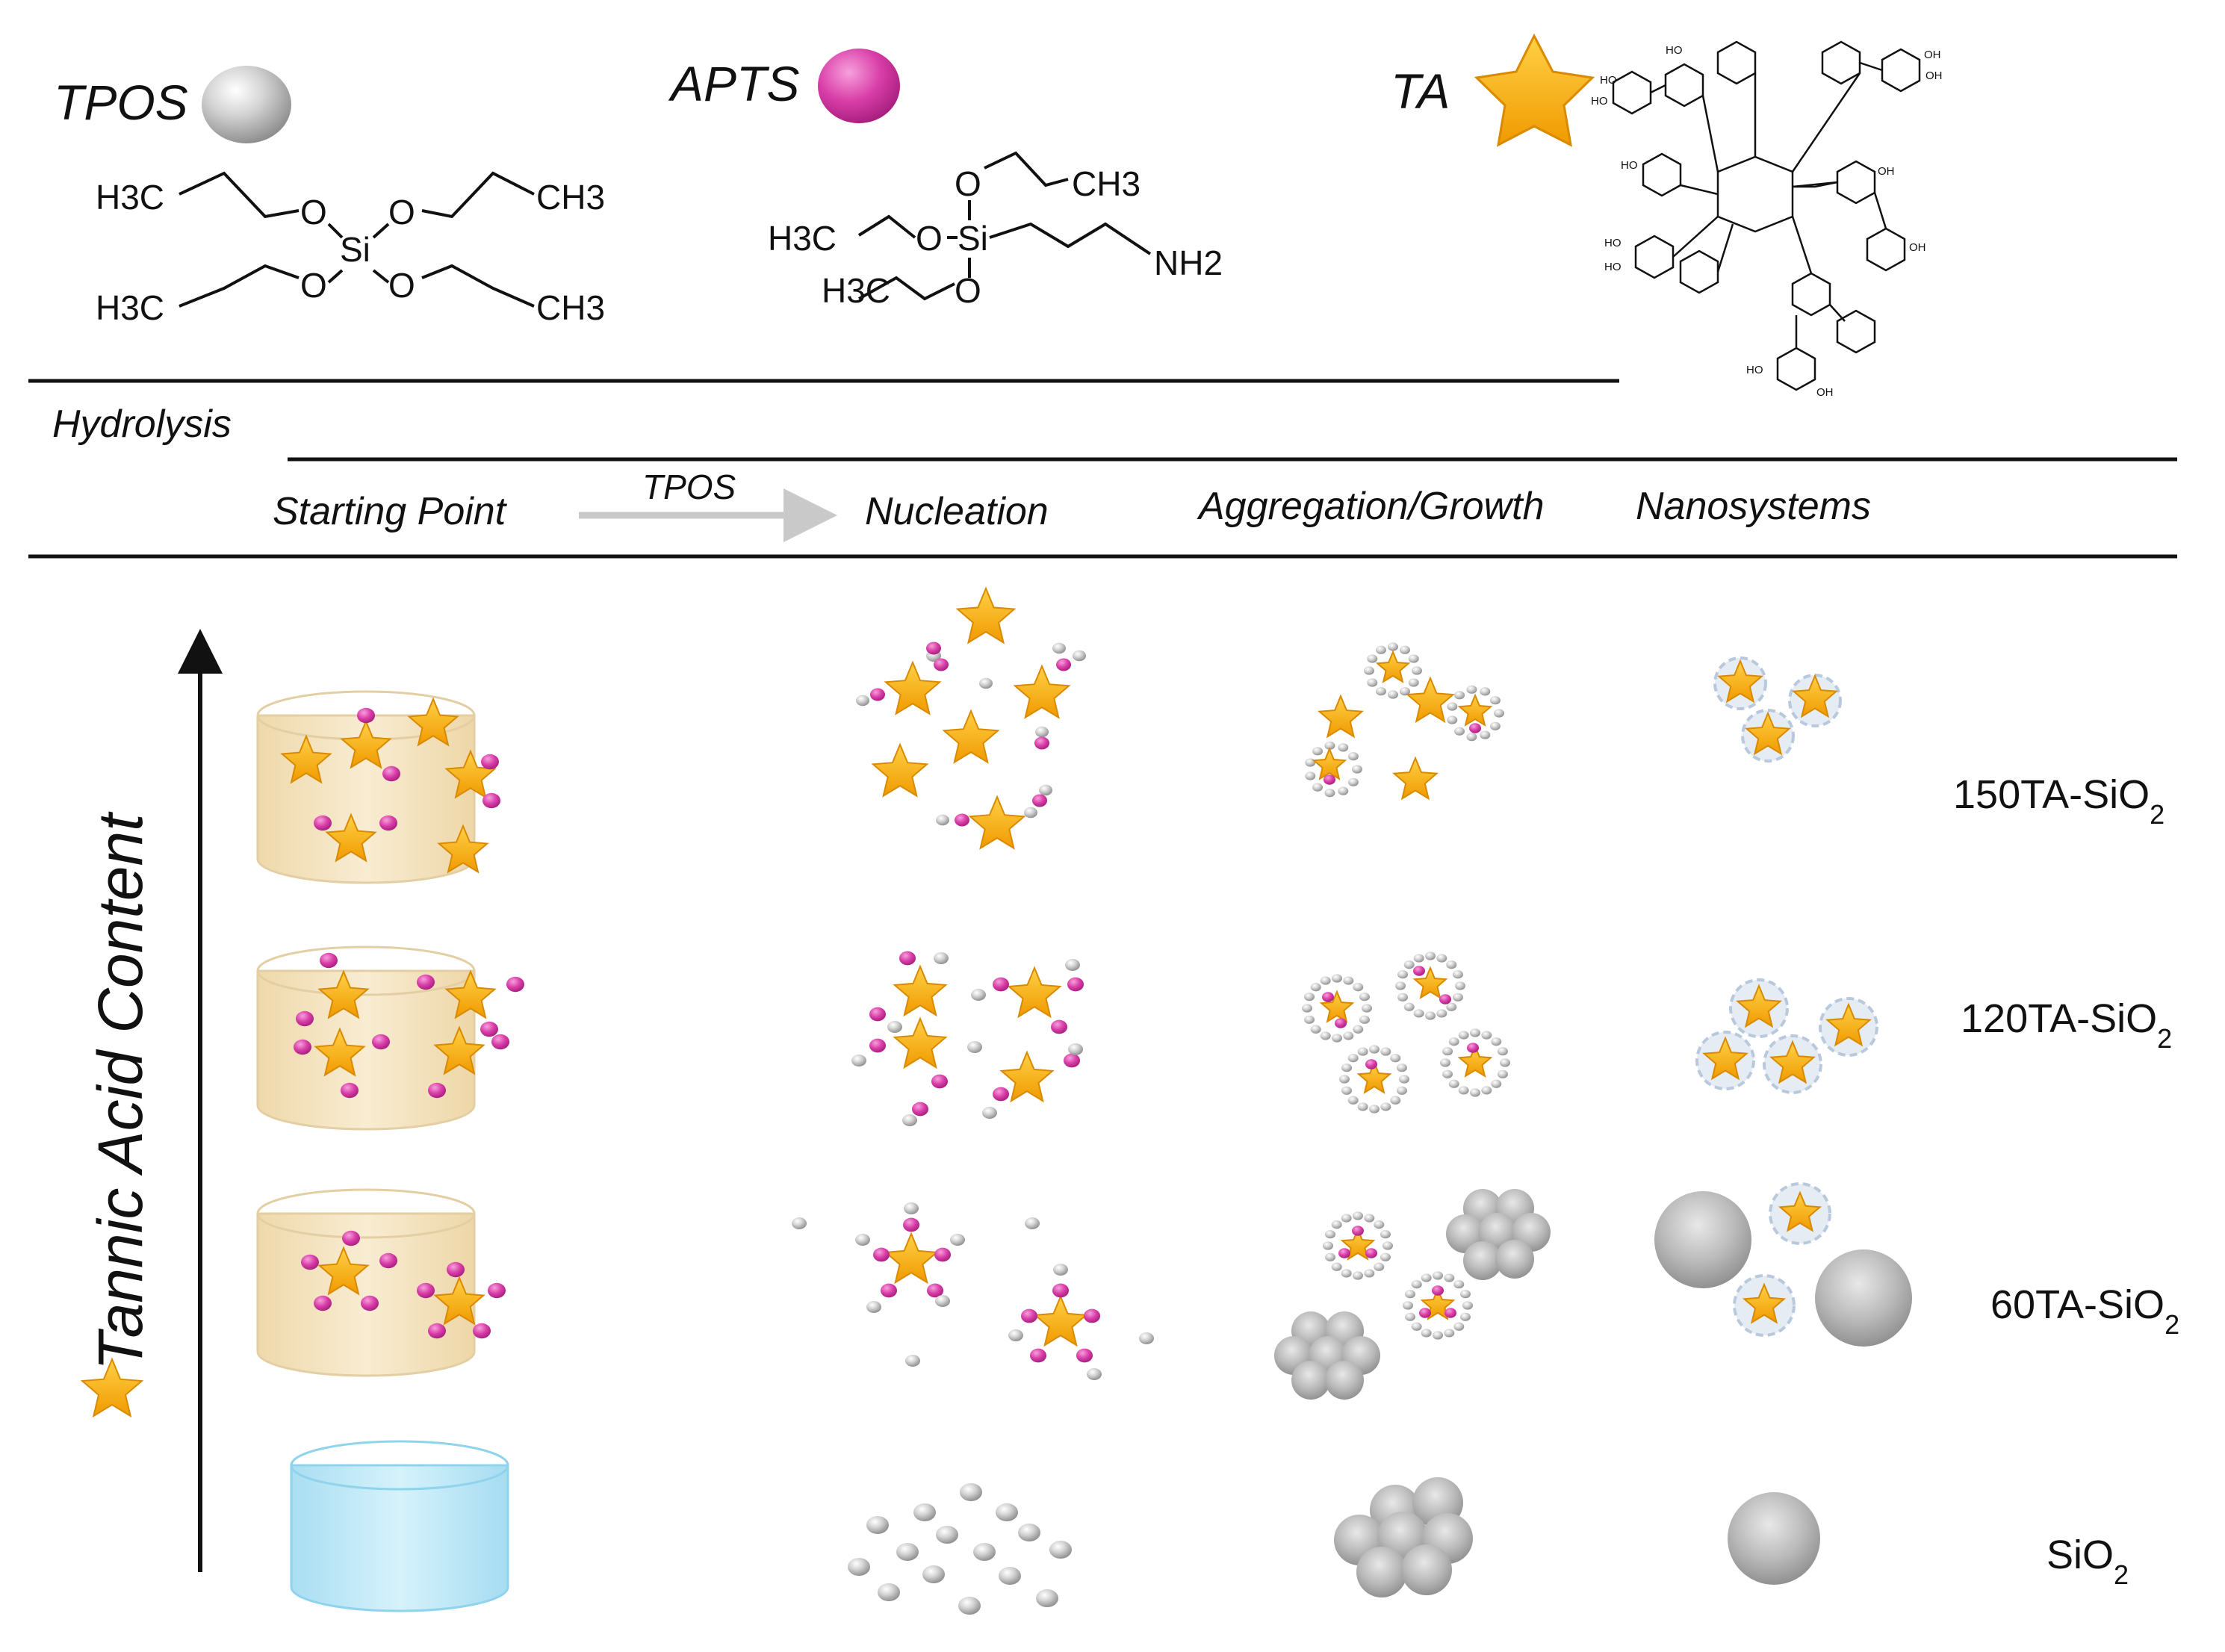 This screenshot has height=1652, width=2225. I want to click on beaker-icon, so click(366, 1294).